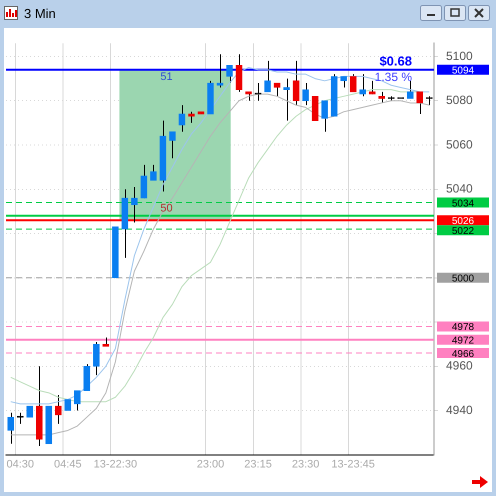  I want to click on y-tick-label: 5060, so click(460, 144).